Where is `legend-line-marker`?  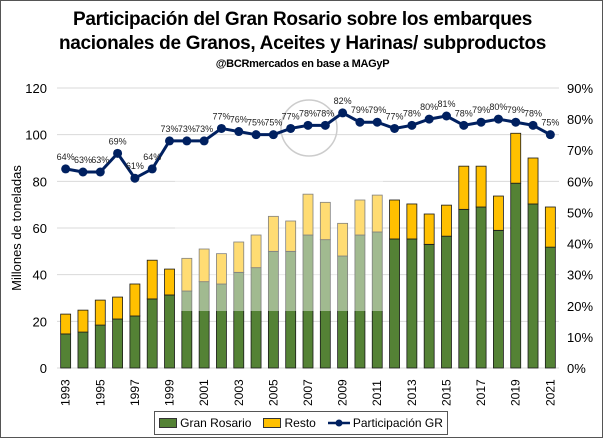
legend-line-marker is located at coordinates (338, 423).